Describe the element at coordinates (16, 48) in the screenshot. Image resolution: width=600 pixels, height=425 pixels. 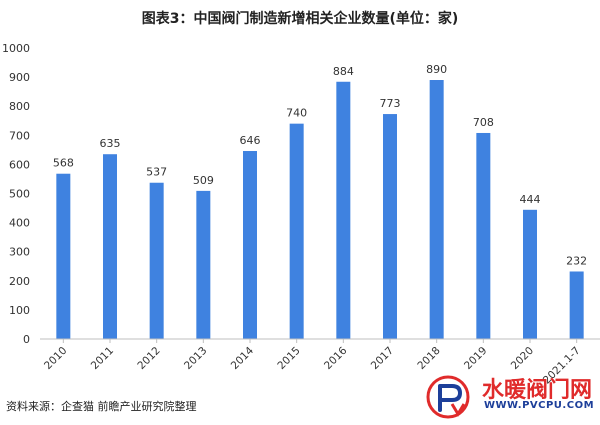
I see `y-tick-label: 1000` at that location.